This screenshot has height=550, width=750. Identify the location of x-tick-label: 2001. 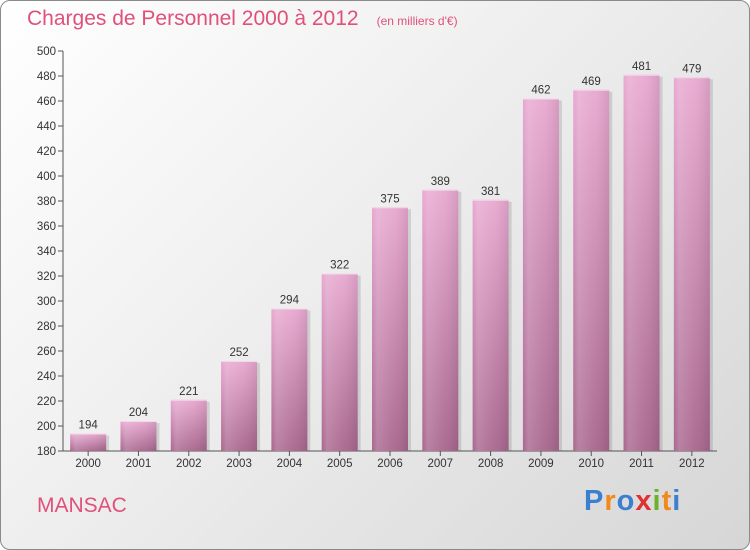
(139, 464).